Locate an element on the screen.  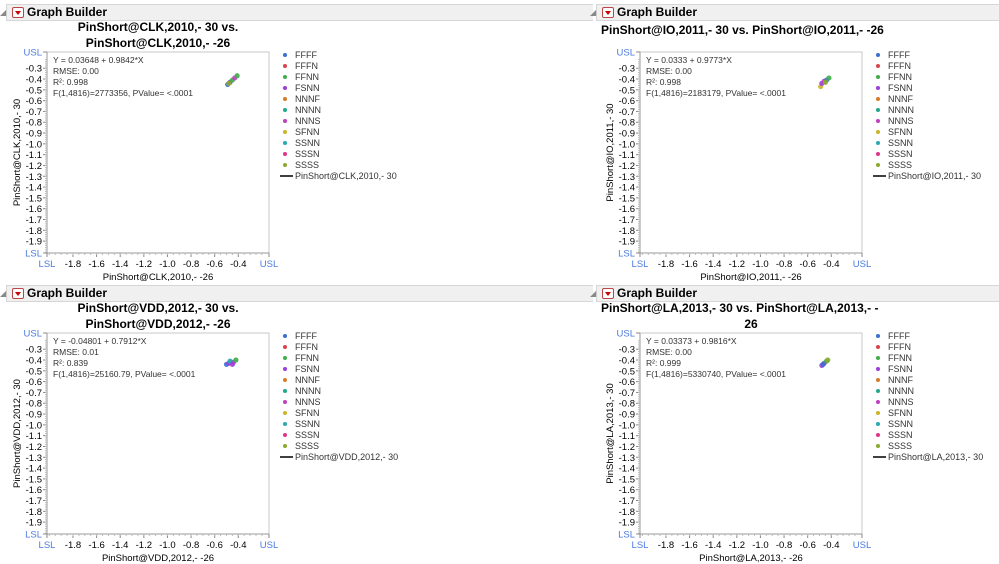
x-tick-label: -1.8 is located at coordinates (73, 264).